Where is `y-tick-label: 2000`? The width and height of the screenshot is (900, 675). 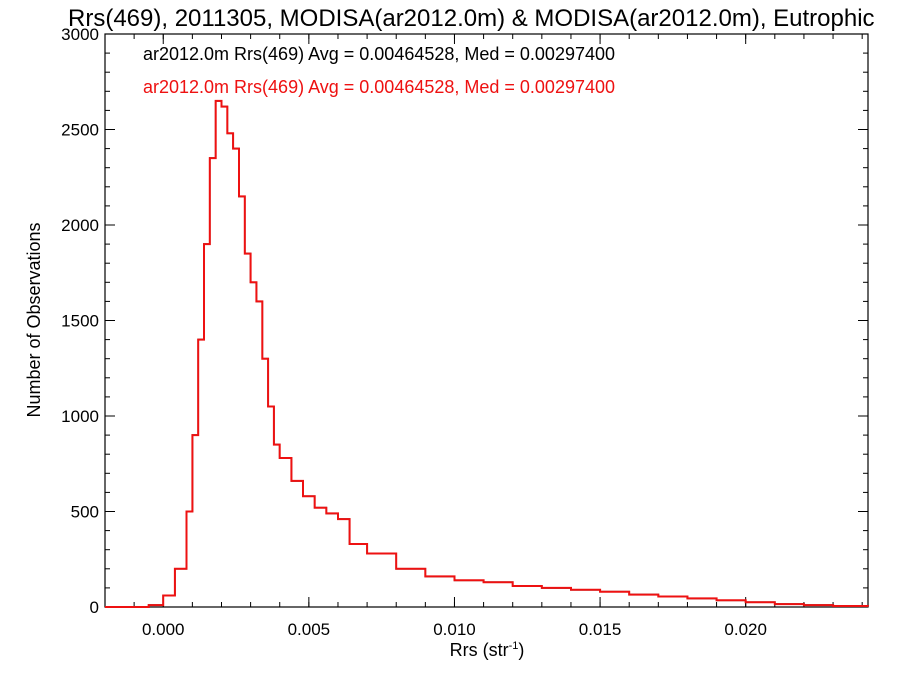 y-tick-label: 2000 is located at coordinates (80, 225).